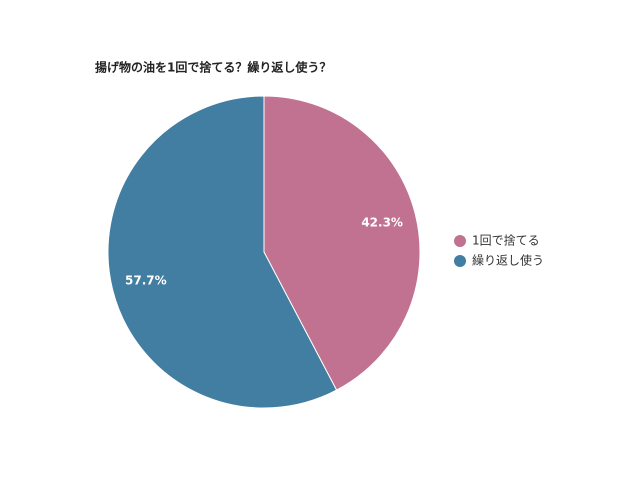 The height and width of the screenshot is (480, 640). I want to click on legend-label: 繰り返し使う, so click(508, 260).